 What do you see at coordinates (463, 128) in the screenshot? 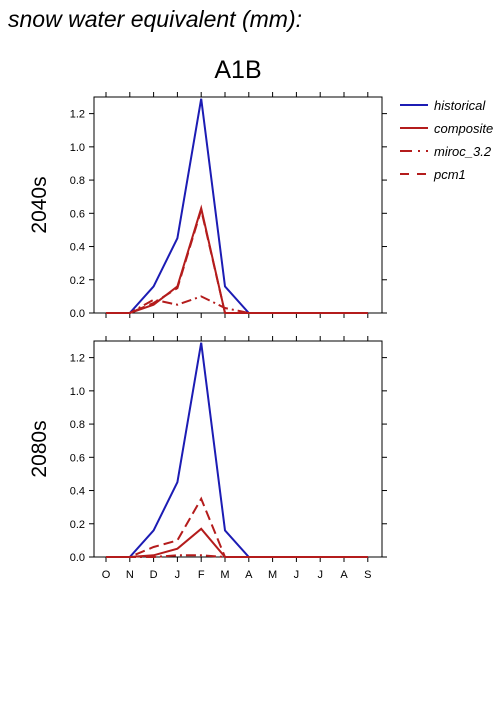
I see `legend-label: composite` at bounding box center [463, 128].